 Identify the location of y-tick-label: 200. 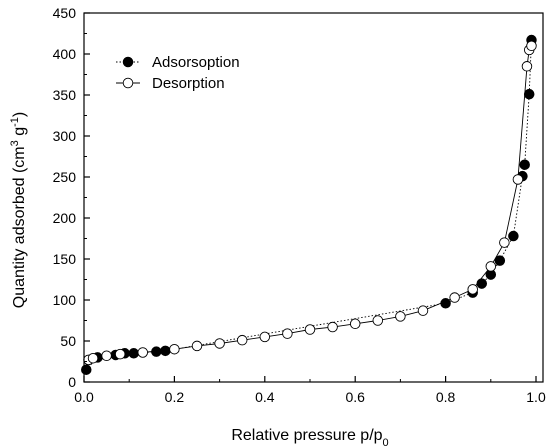
(65, 218).